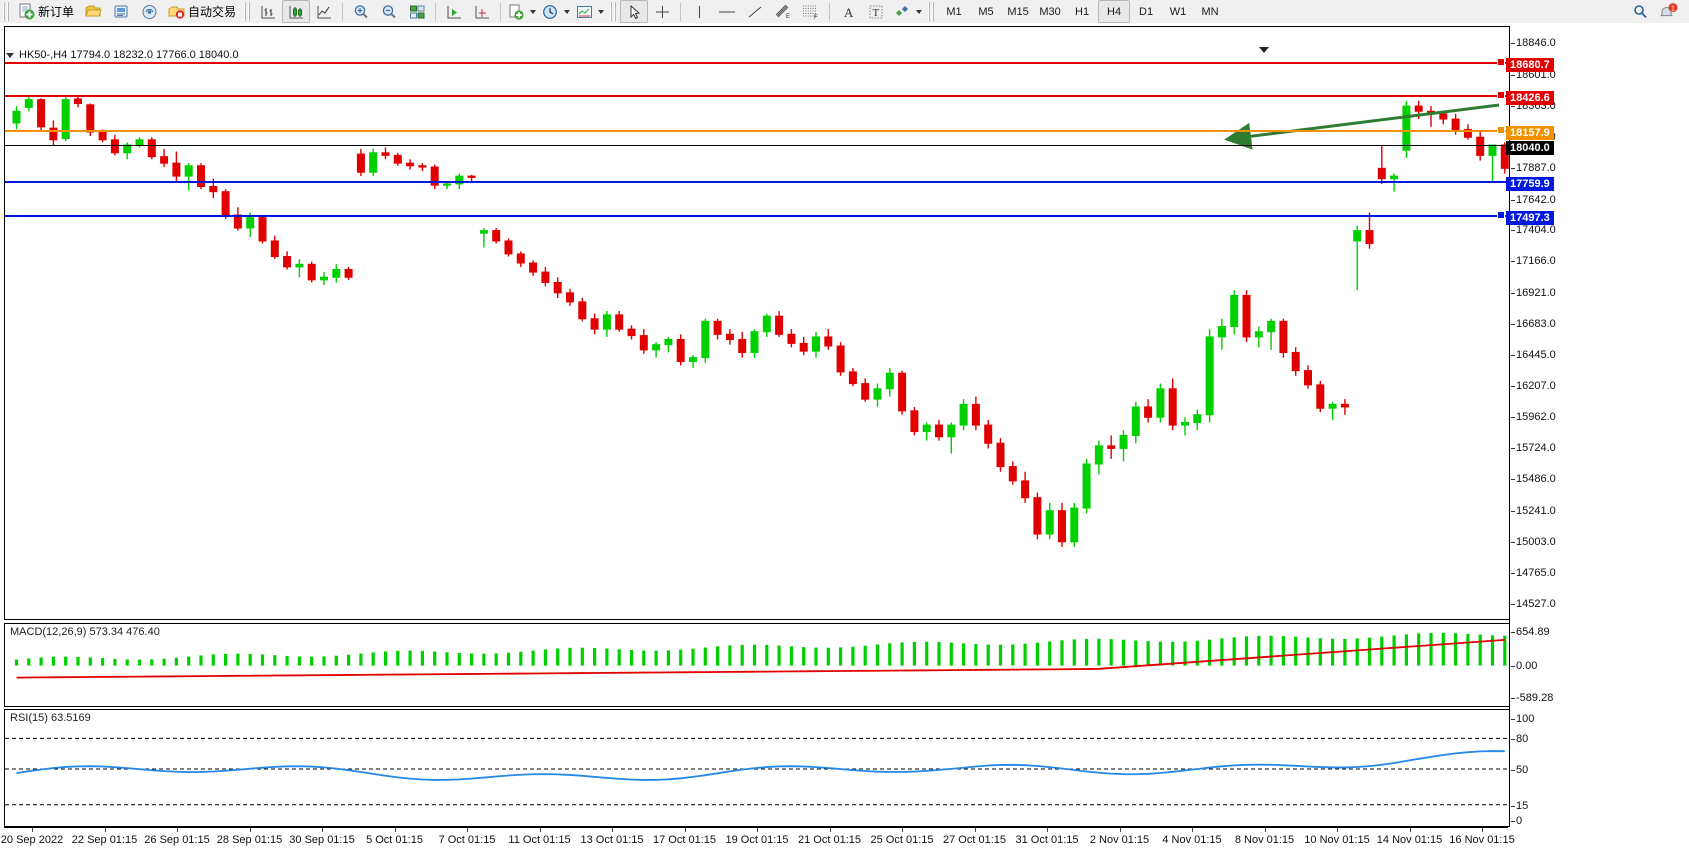 This screenshot has width=1689, height=865. Describe the element at coordinates (296, 11) in the screenshot. I see `candlestick-chart-button` at that location.